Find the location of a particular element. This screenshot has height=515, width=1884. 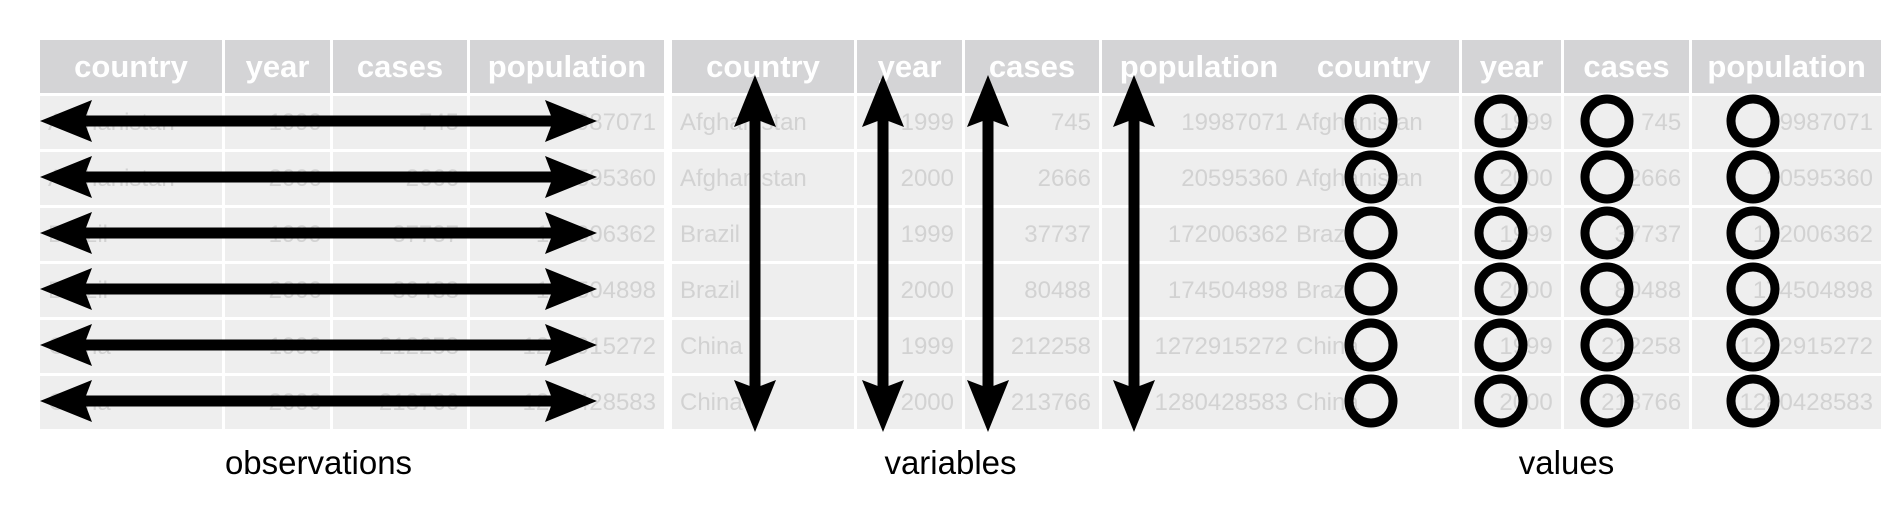

values-caption: values is located at coordinates (1566, 462).